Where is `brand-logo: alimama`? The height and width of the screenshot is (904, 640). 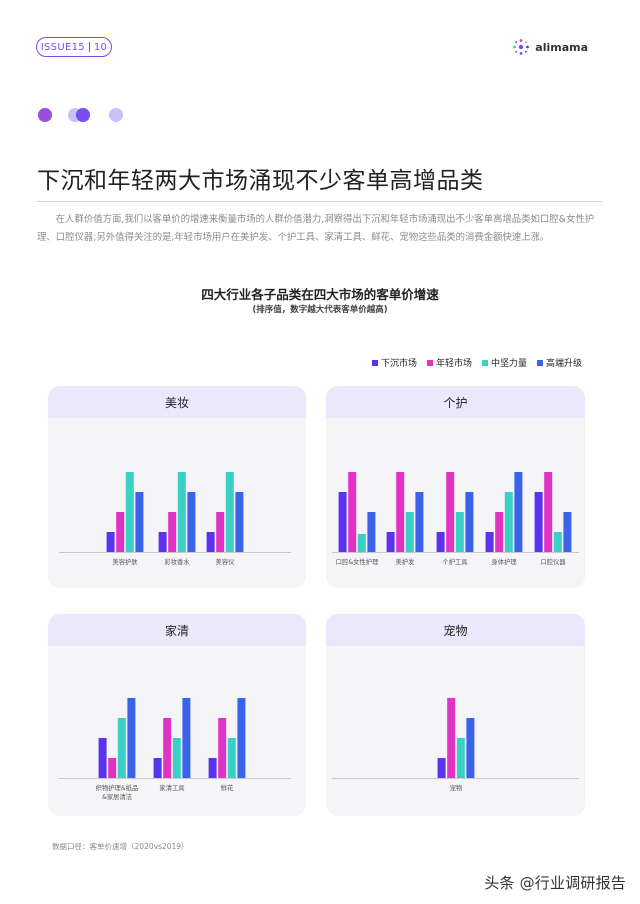
brand-logo: alimama is located at coordinates (550, 47).